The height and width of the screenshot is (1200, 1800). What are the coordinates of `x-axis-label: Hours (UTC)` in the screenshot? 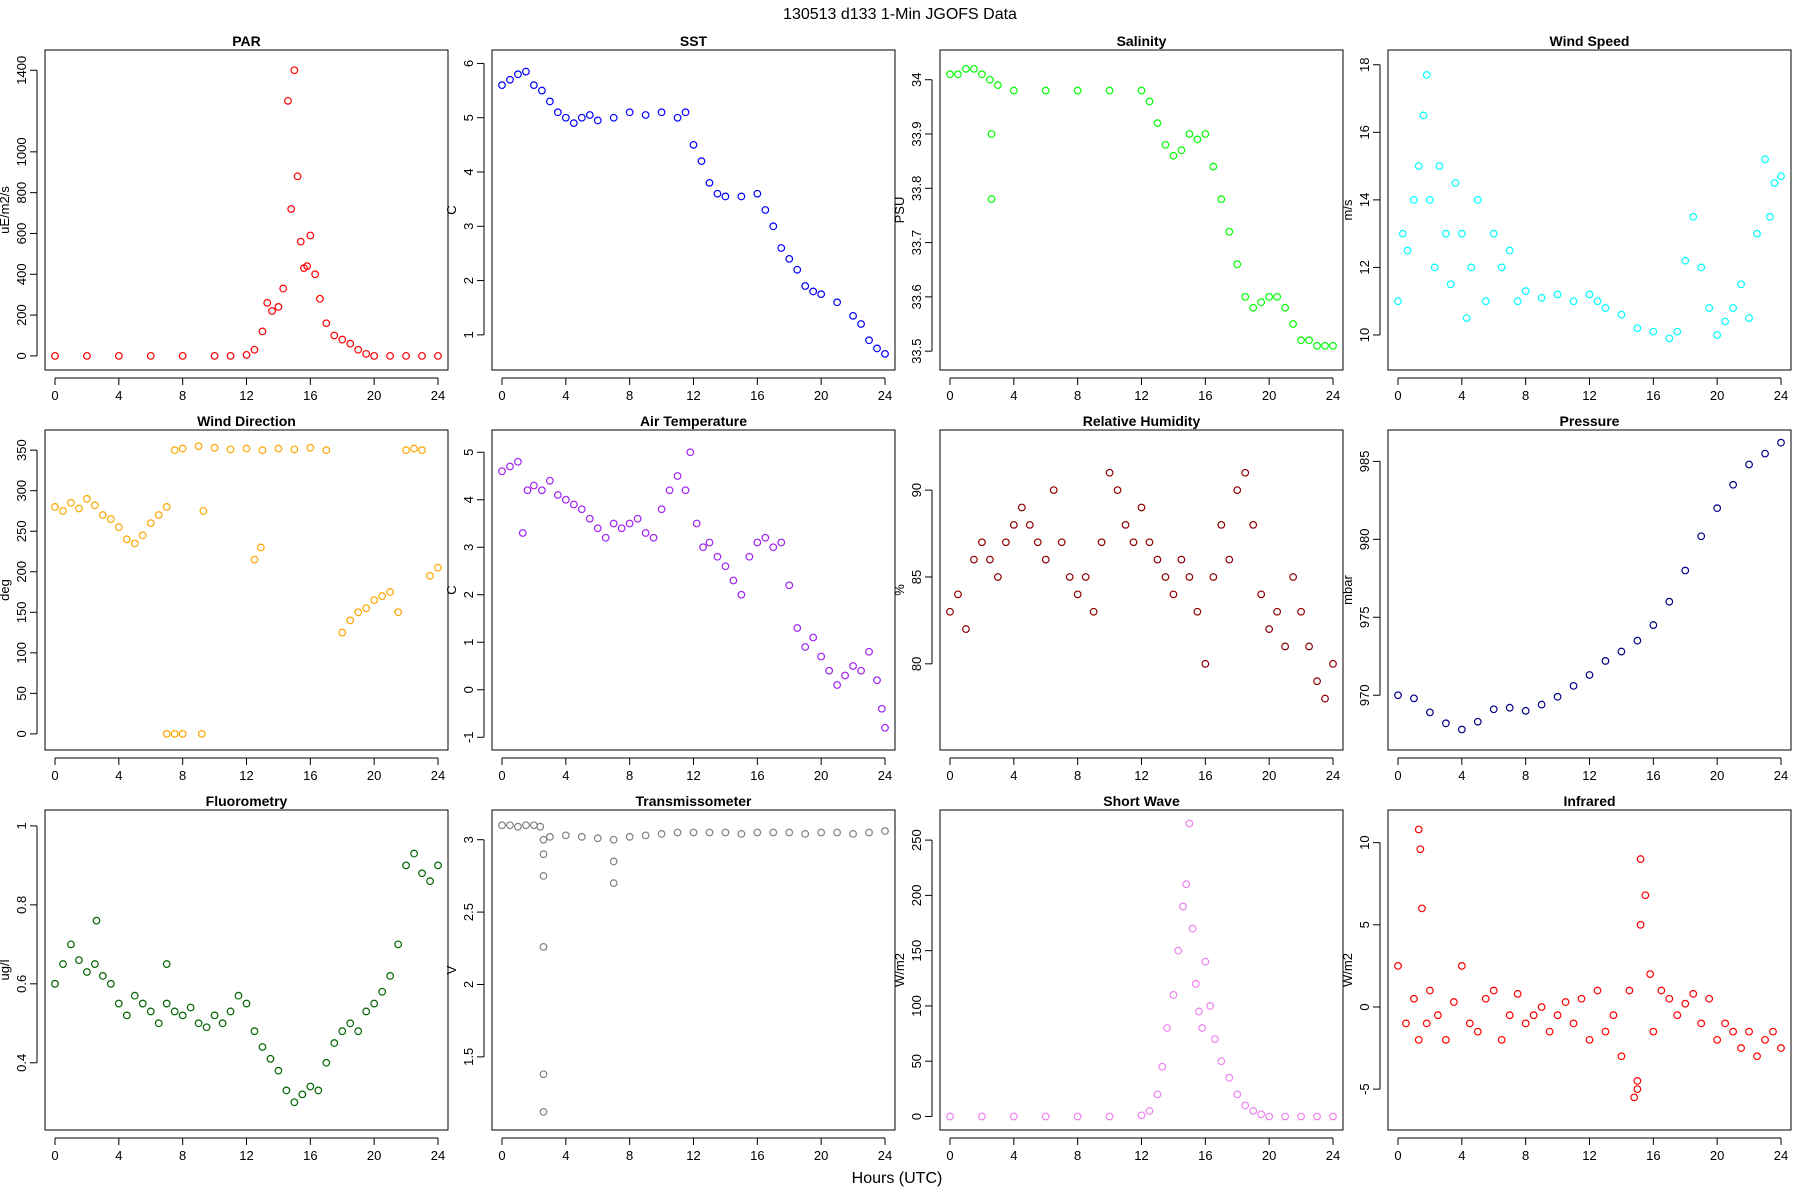 It's located at (897, 1178).